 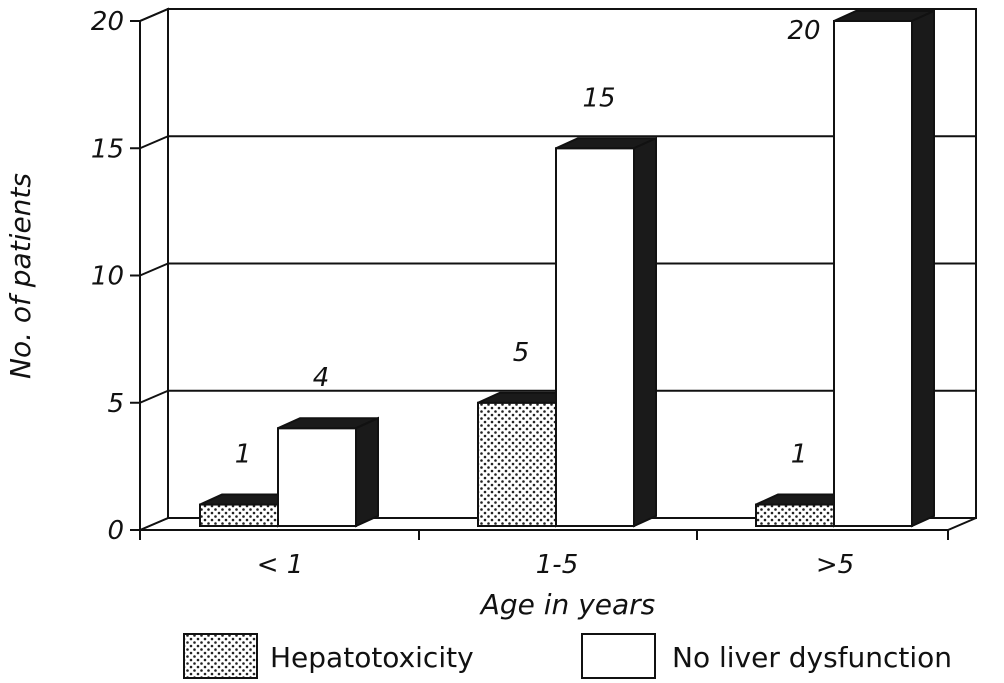 I want to click on x-axis-title: Age in years, so click(x=567, y=604).